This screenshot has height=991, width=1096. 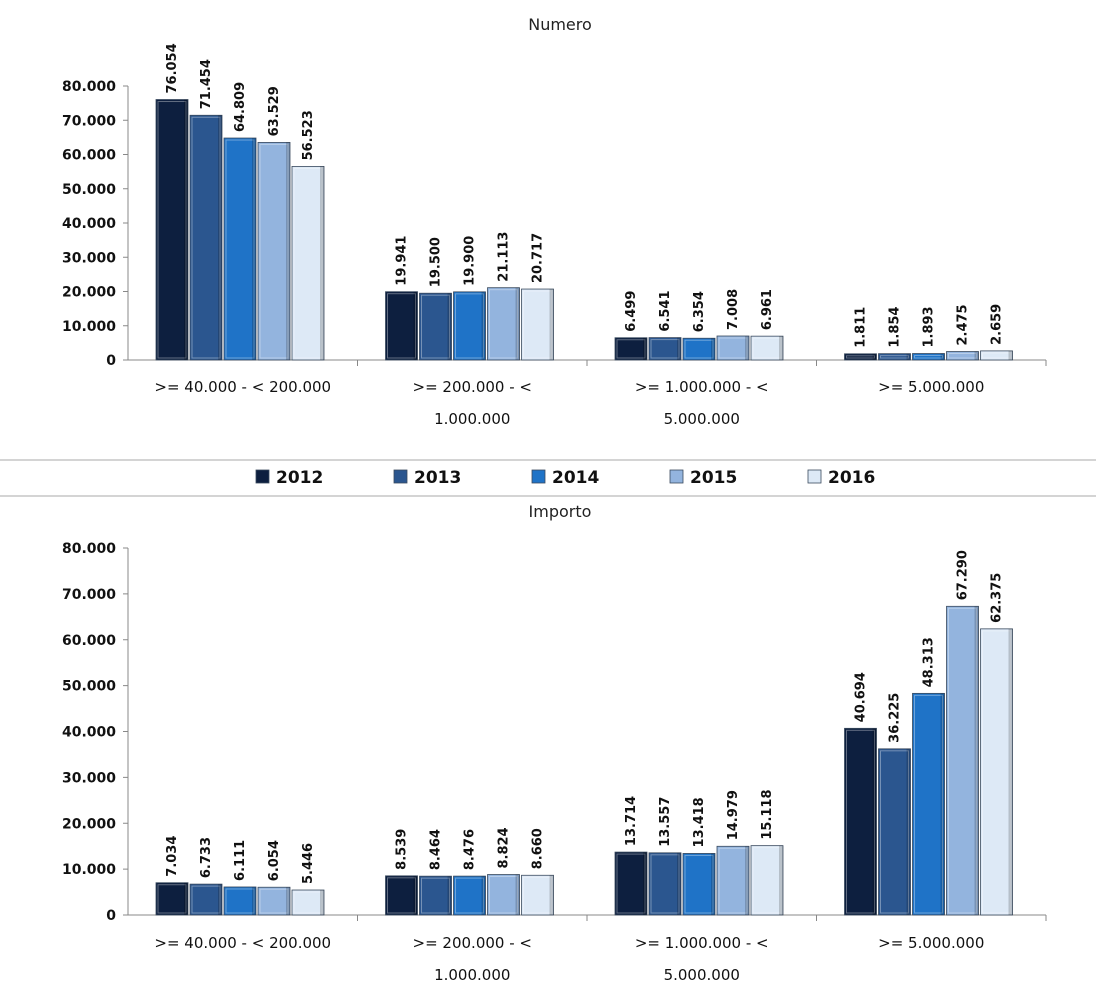 I want to click on y-tick-label: 30.000, so click(x=89, y=258).